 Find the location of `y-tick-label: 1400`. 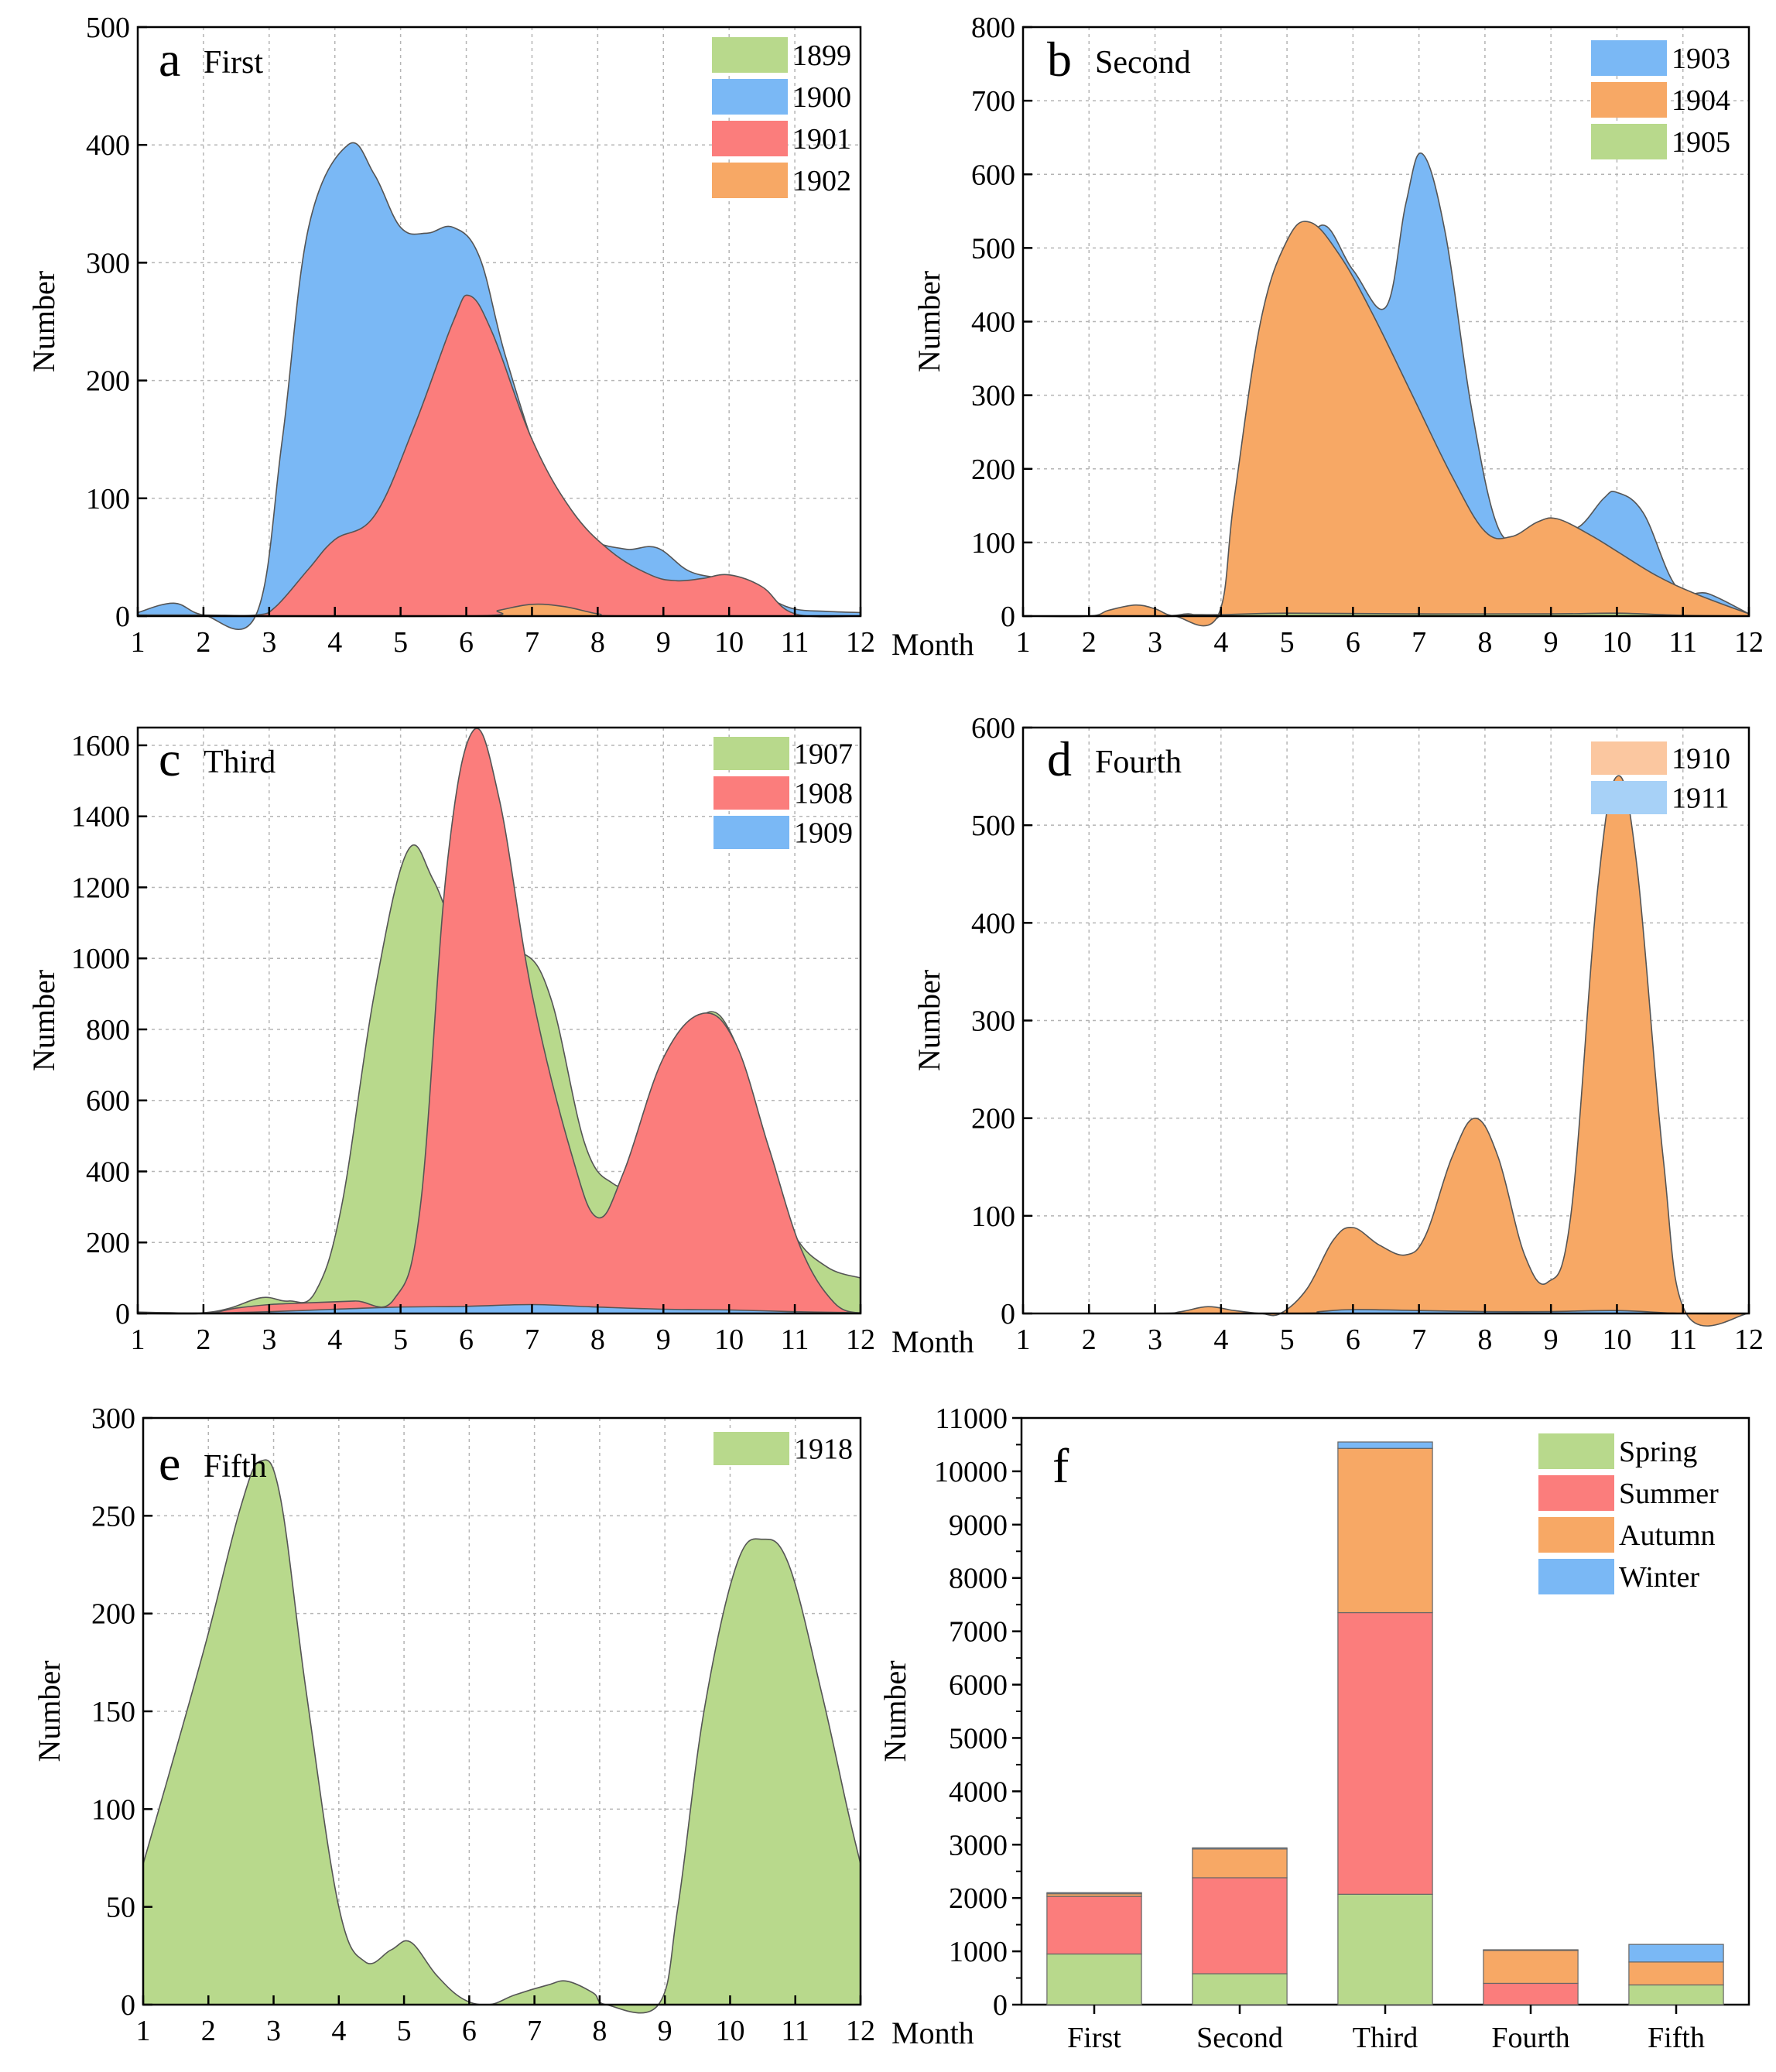

y-tick-label: 1400 is located at coordinates (100, 817).